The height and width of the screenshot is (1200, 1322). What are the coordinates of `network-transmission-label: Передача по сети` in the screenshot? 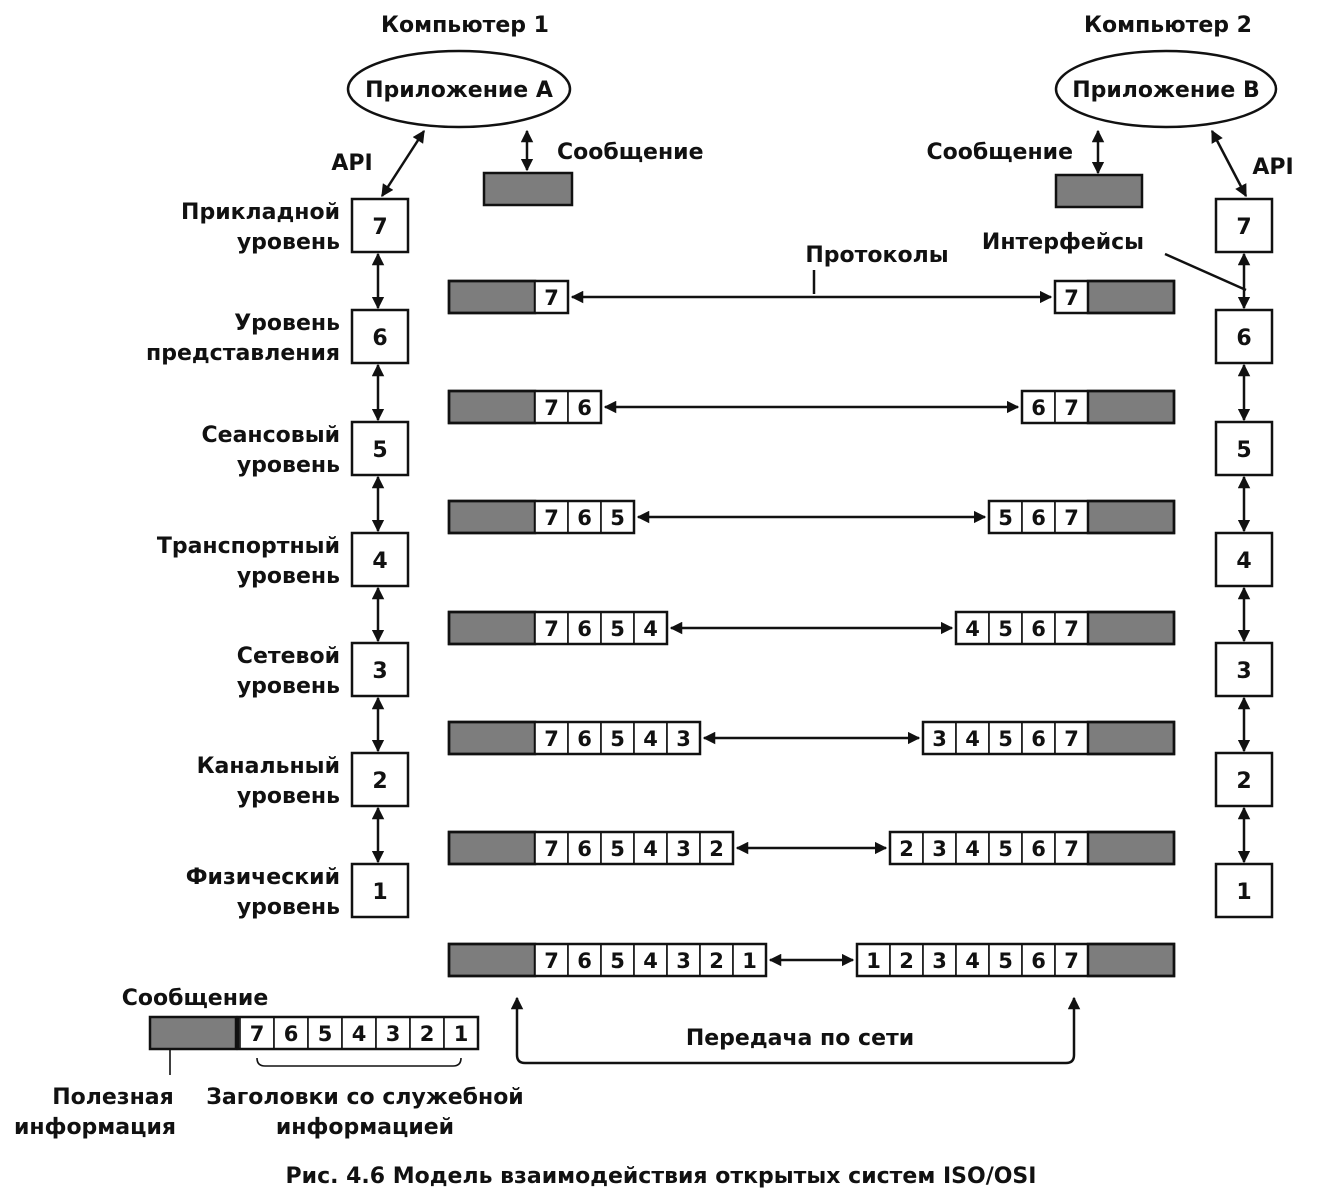 It's located at (800, 1038).